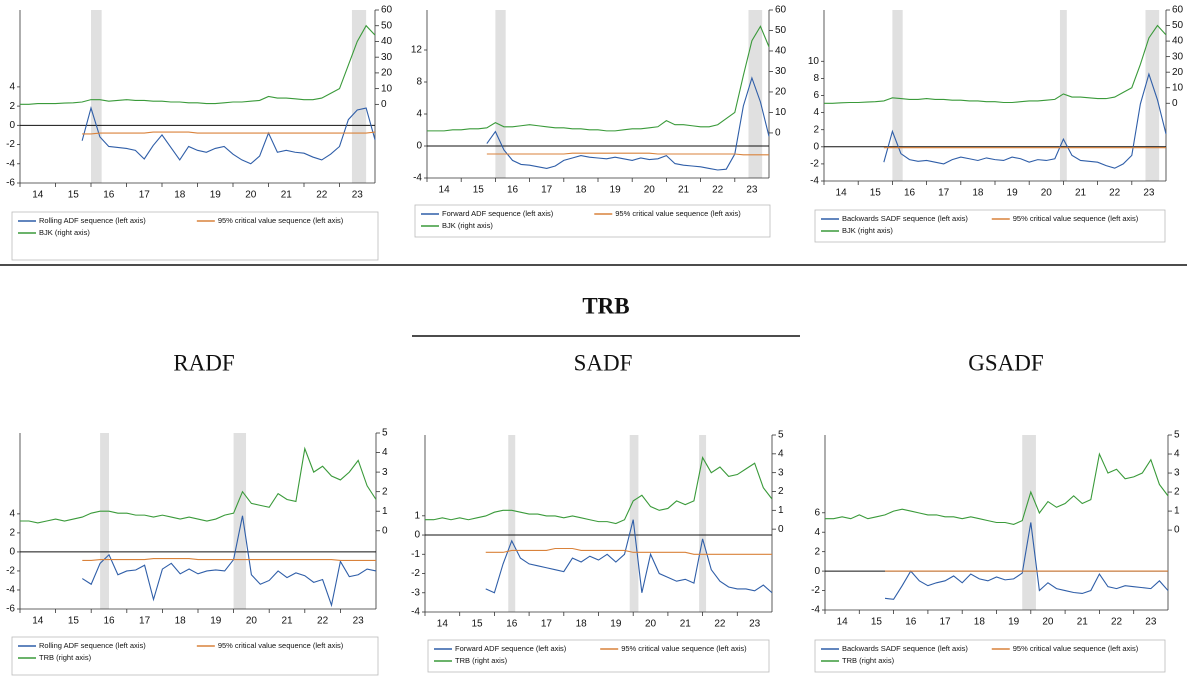  Describe the element at coordinates (415, 592) in the screenshot. I see `y-tick-label: -3` at that location.